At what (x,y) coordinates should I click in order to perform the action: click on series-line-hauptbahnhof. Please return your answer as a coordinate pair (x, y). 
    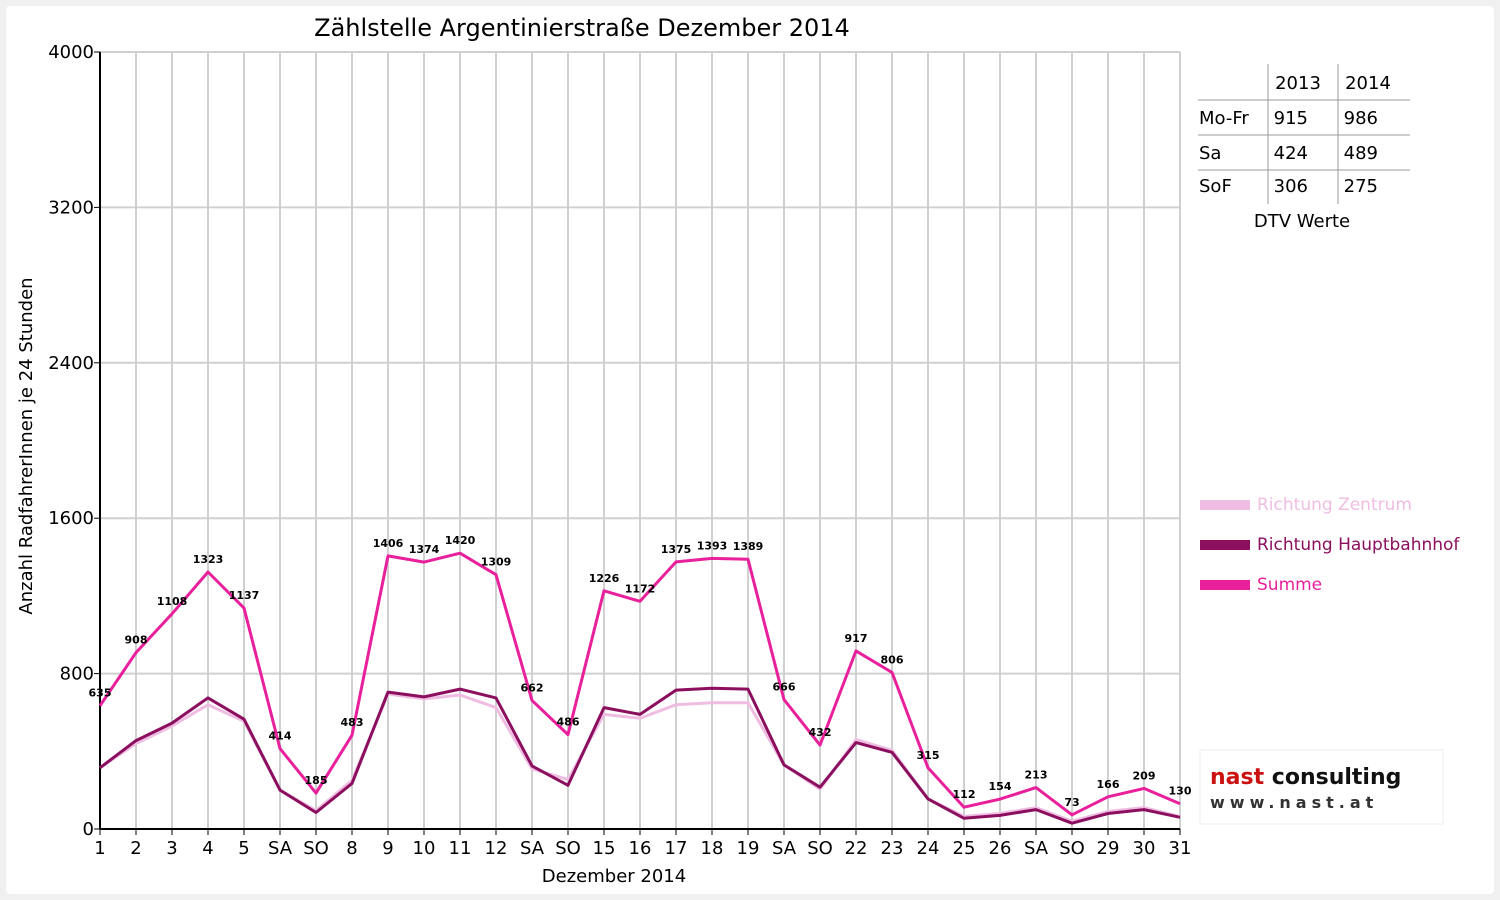
    Looking at the image, I should click on (640, 755).